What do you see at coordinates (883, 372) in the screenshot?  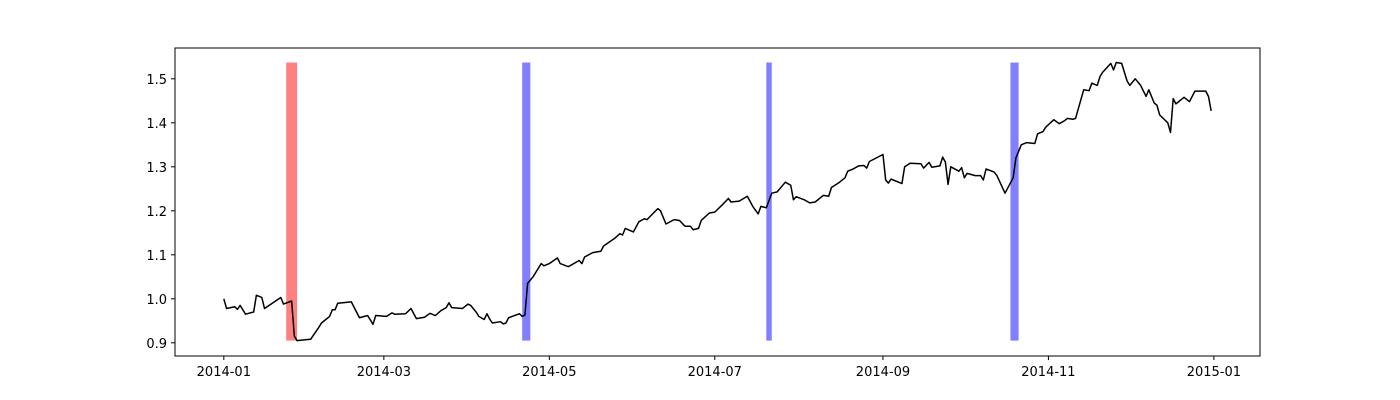 I see `x-tick-label: 2014-09` at bounding box center [883, 372].